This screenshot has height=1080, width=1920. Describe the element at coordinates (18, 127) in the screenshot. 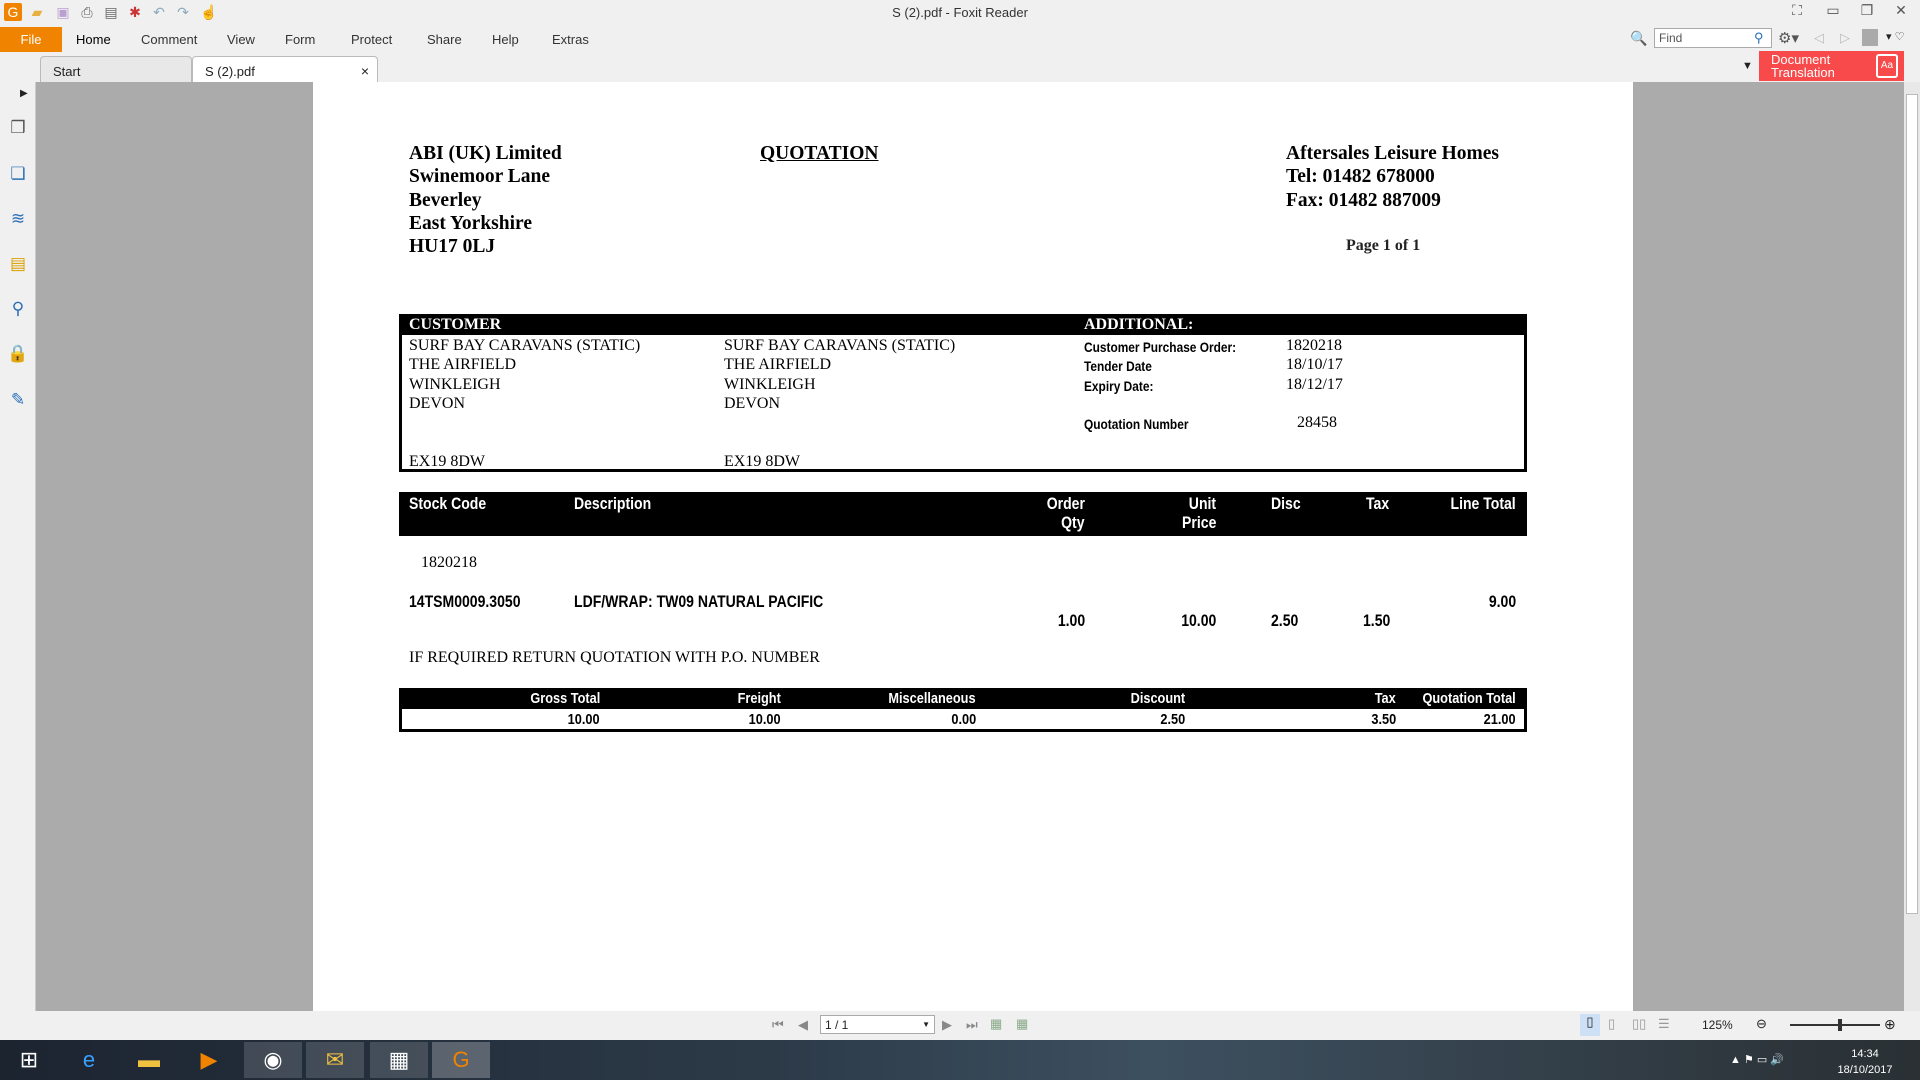

I see `bookmark-icon: ❒` at that location.